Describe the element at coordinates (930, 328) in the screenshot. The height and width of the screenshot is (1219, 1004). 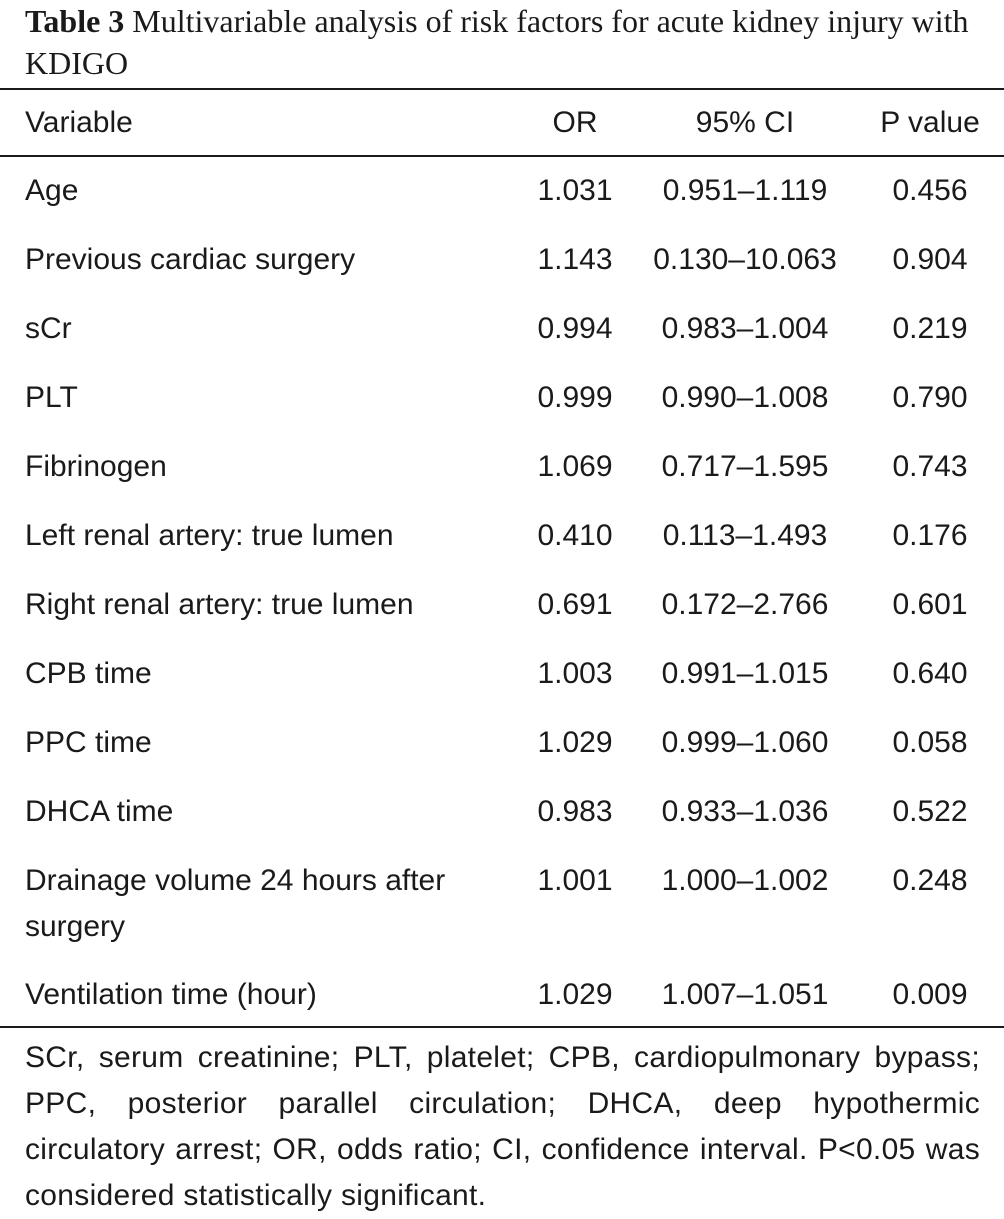
I see `p-value-cell: 0.219` at that location.